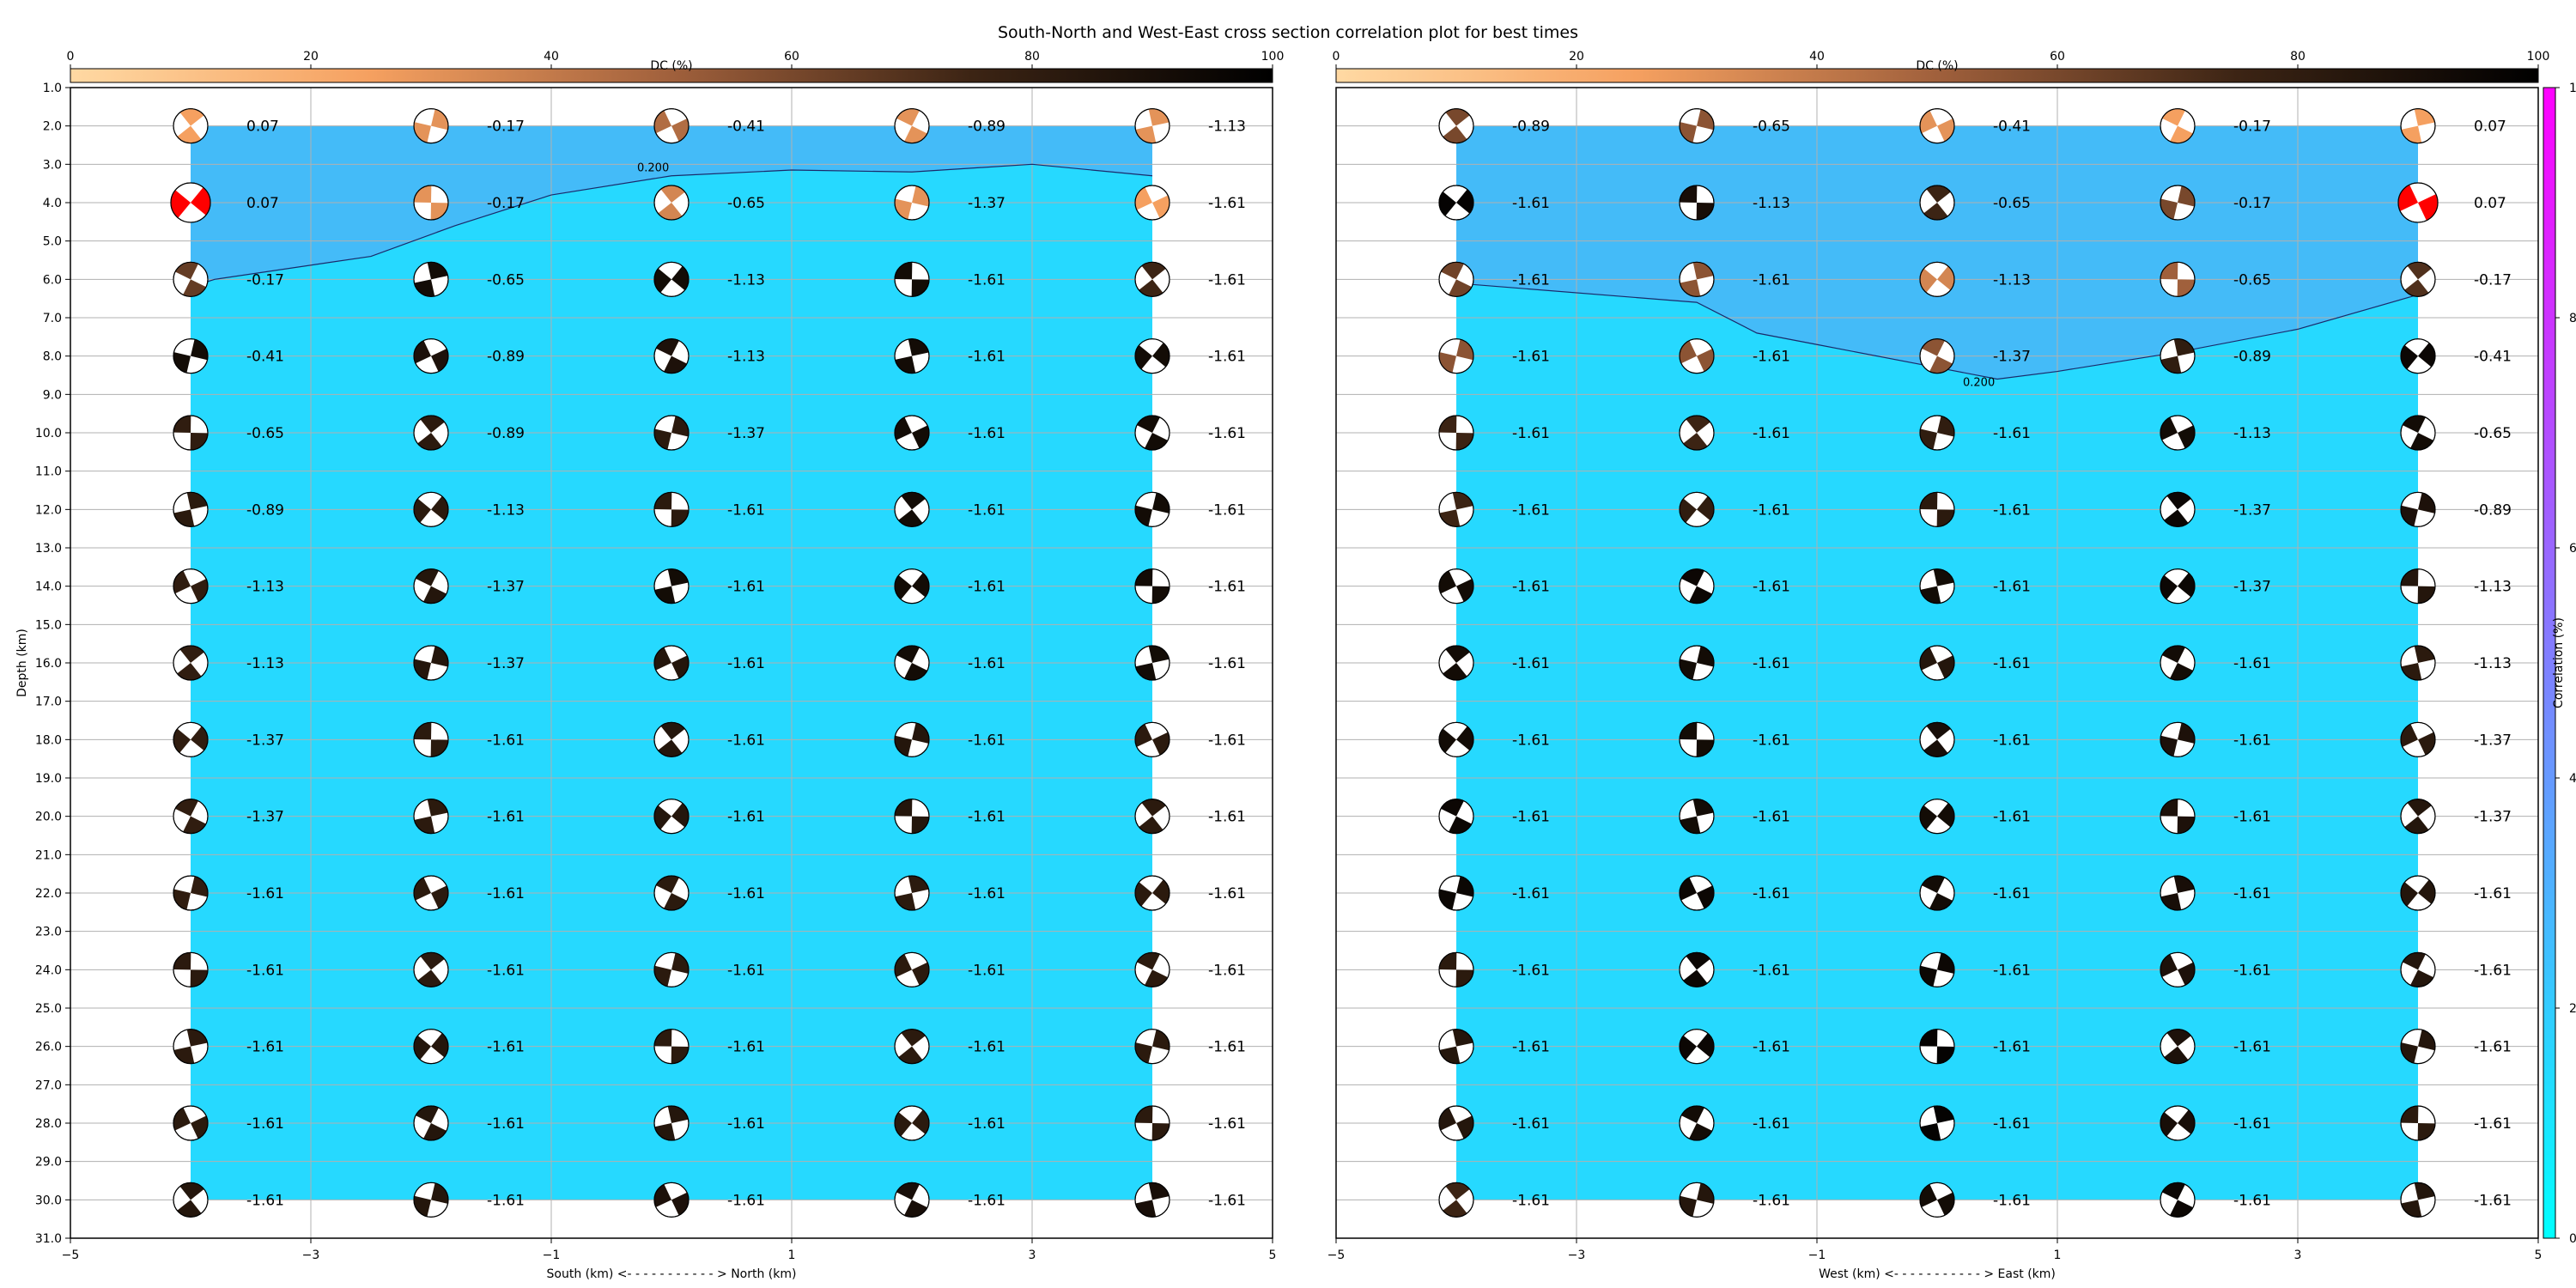 The height and width of the screenshot is (1288, 2576). What do you see at coordinates (191, 202) in the screenshot?
I see `best-beachball` at bounding box center [191, 202].